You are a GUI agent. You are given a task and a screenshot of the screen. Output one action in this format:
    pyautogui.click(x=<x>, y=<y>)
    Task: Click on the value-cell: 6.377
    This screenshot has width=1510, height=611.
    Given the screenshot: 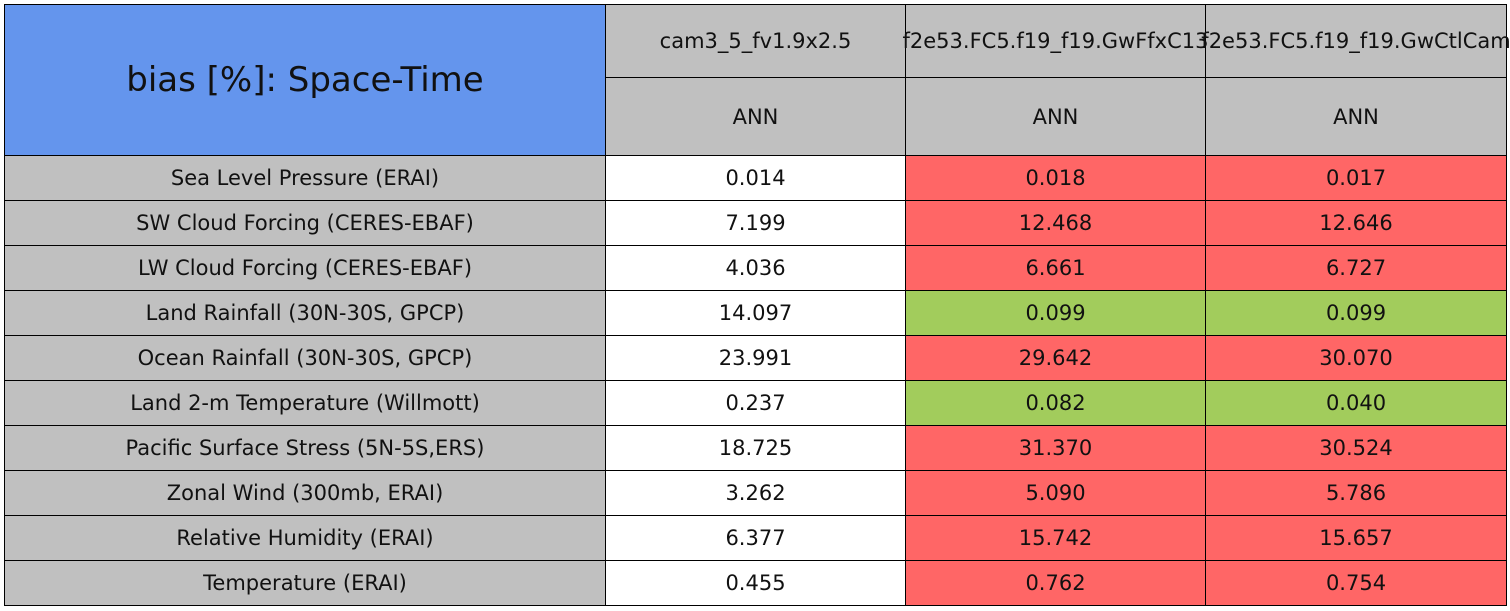 What is the action you would take?
    pyautogui.click(x=755, y=538)
    